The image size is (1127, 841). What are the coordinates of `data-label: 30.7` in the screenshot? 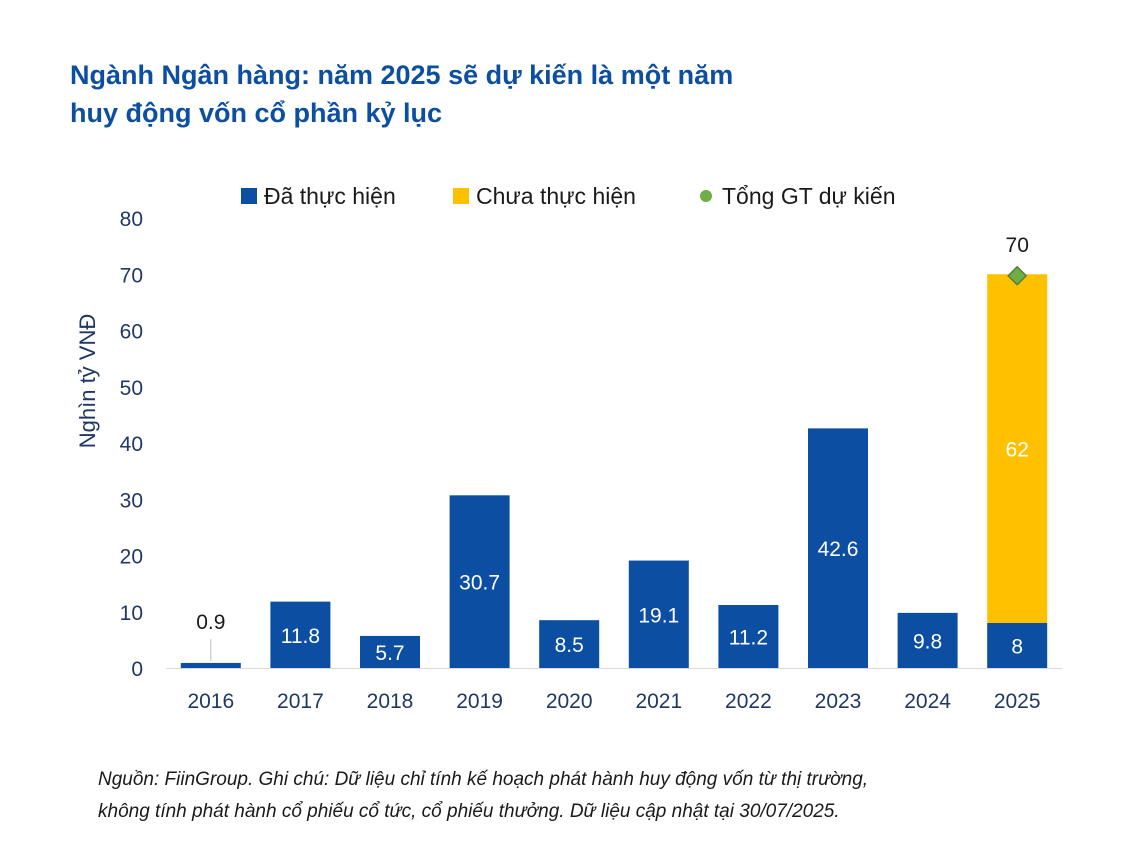 It's located at (479, 583).